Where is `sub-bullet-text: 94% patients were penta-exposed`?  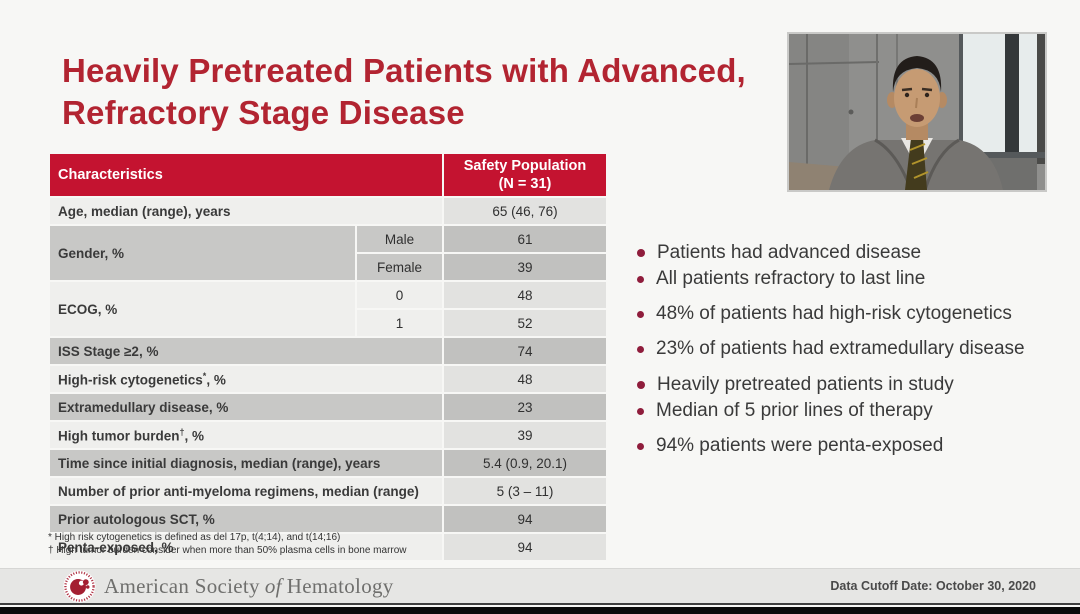
sub-bullet-text: 94% patients were penta-exposed is located at coordinates (800, 445).